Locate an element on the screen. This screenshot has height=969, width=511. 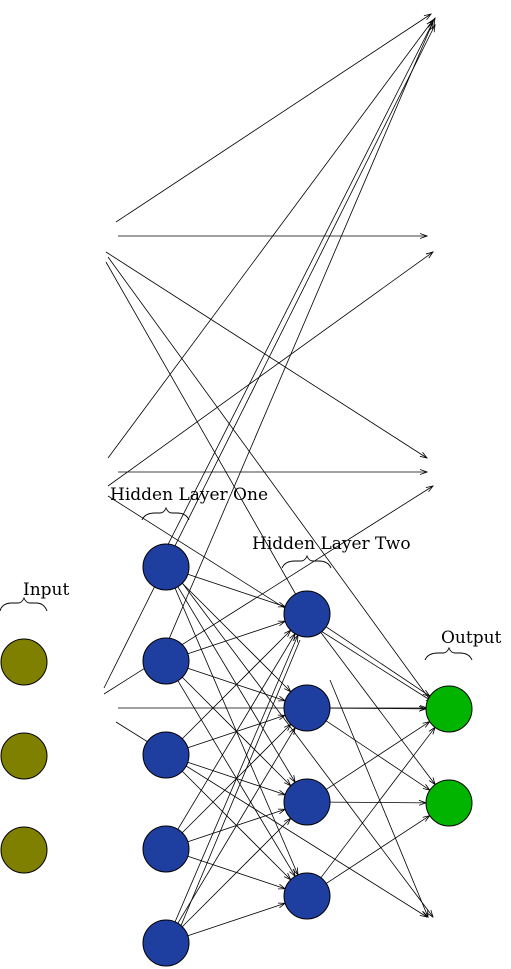
hidden-two-label: Hidden Layer Two is located at coordinates (331, 544).